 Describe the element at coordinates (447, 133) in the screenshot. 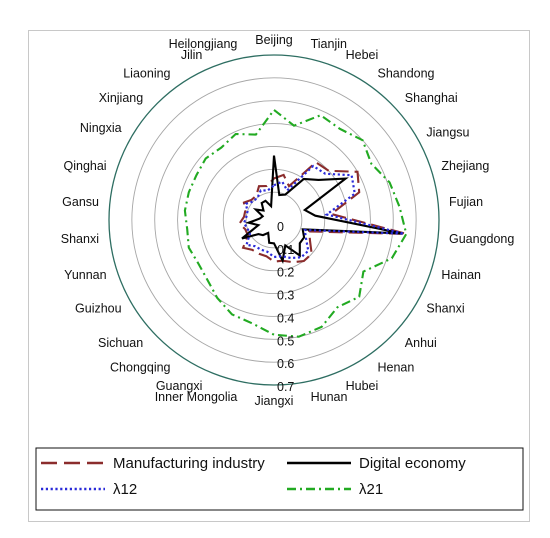

I see `category-label: Jiangsu` at that location.